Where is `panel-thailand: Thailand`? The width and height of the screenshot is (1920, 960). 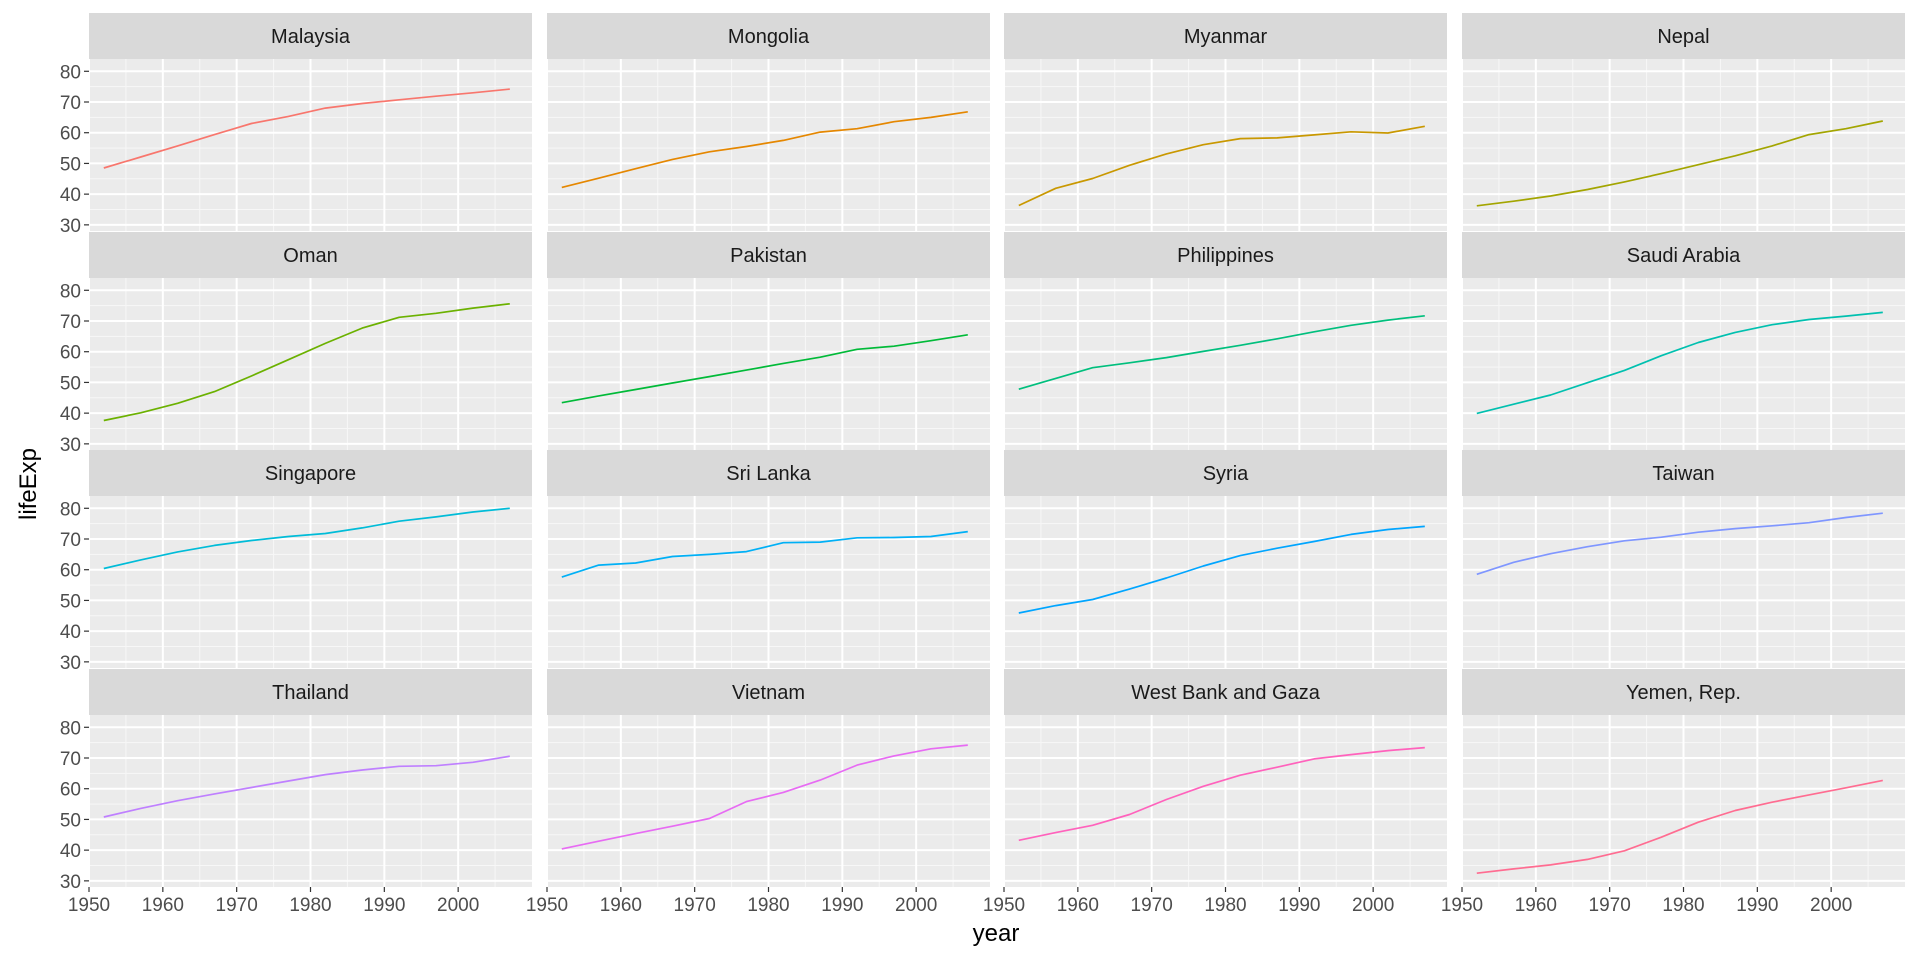
panel-thailand: Thailand is located at coordinates (310, 778).